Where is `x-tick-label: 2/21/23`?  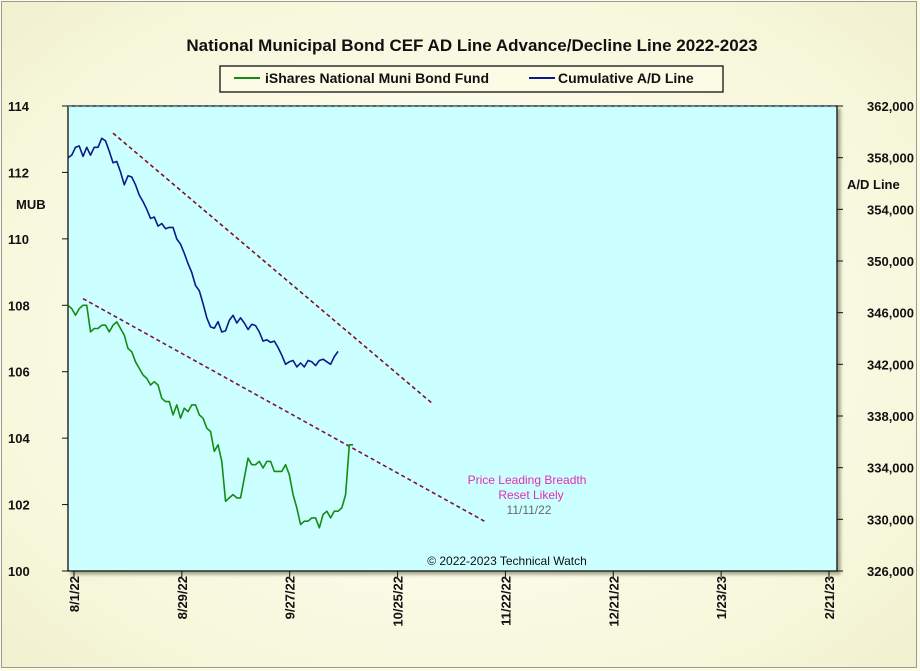
x-tick-label: 2/21/23 is located at coordinates (829, 597).